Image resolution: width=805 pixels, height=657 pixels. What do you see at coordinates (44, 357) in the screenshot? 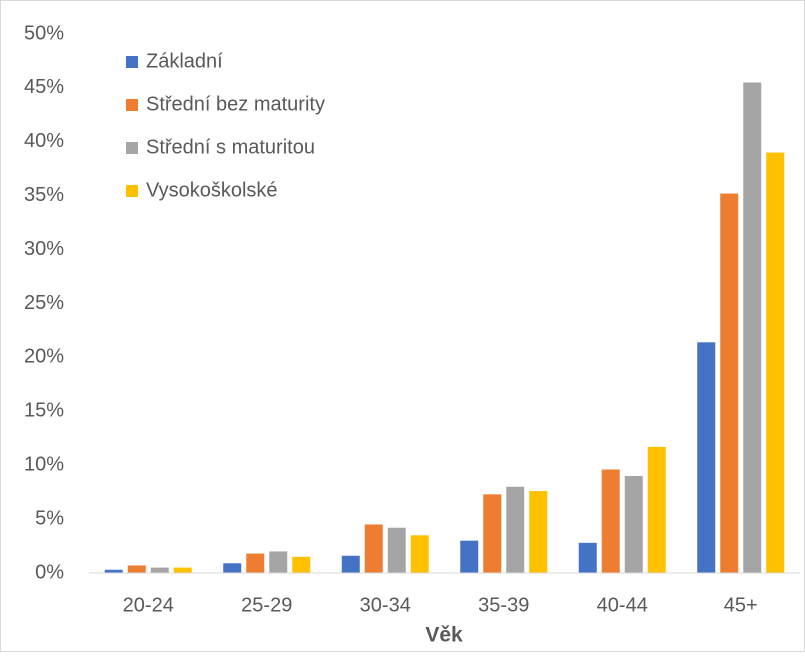
I see `y-tick-label: 20%` at bounding box center [44, 357].